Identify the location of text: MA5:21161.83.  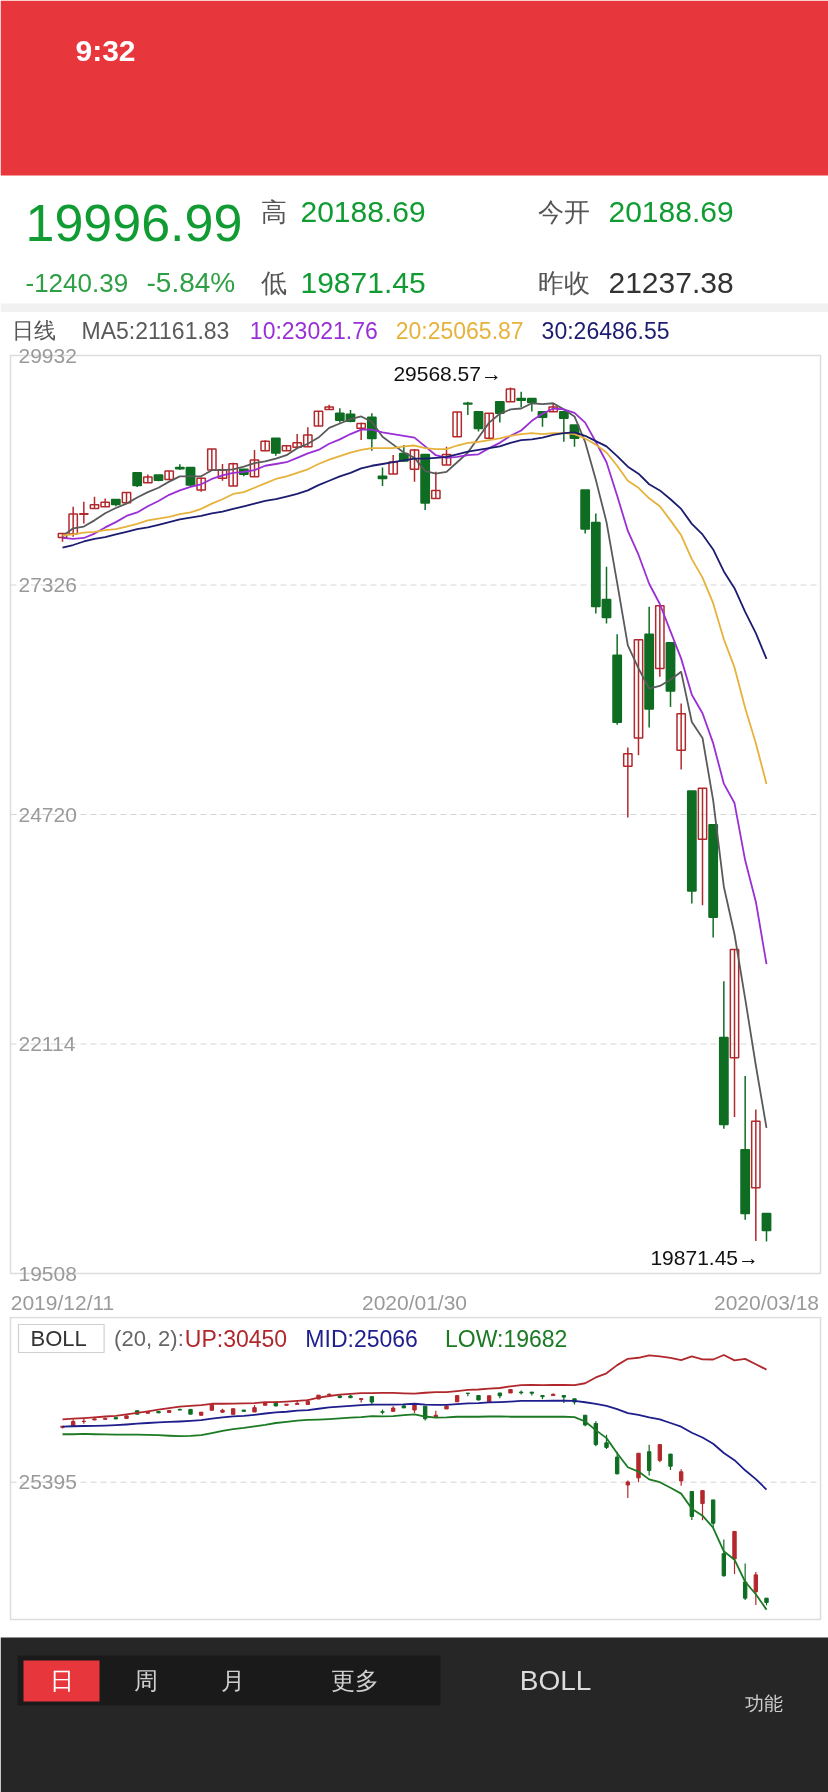
(155, 330).